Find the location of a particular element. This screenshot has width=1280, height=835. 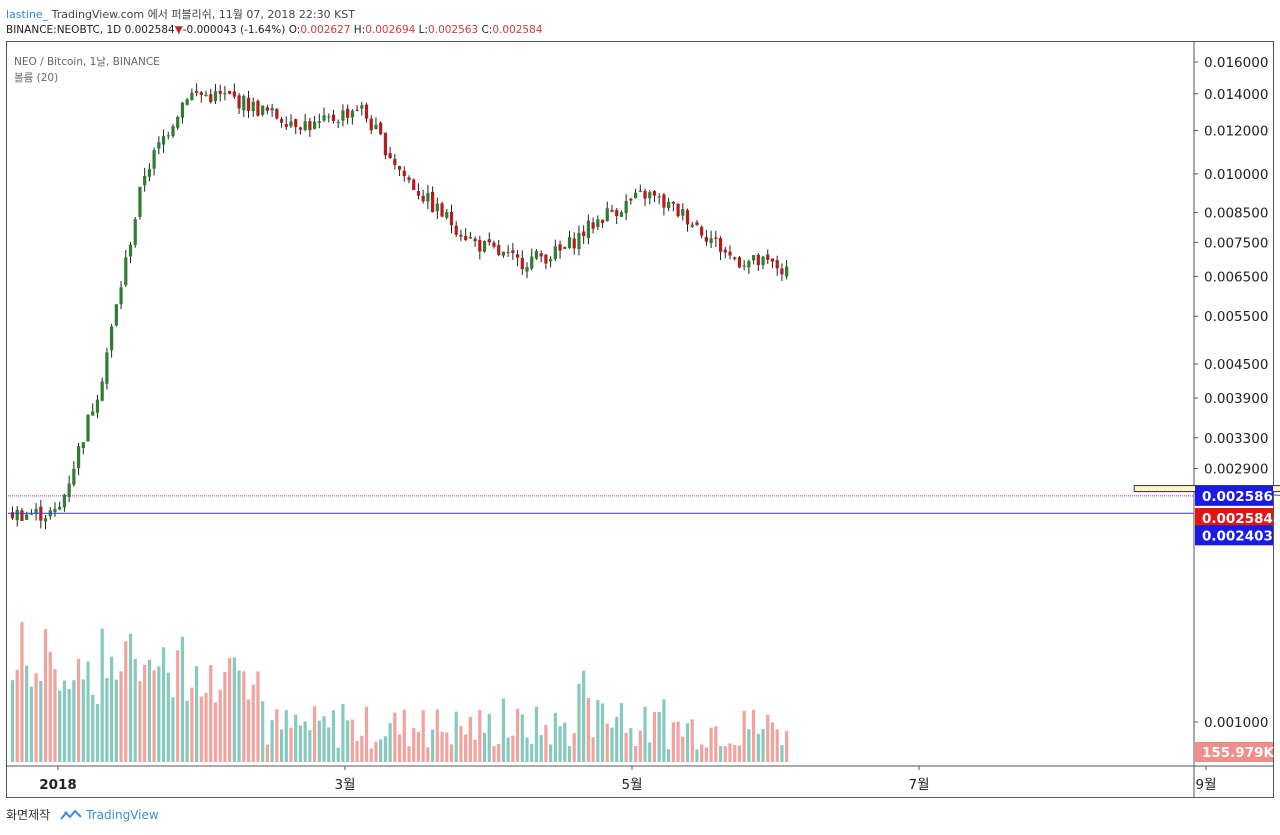

legend-volume: 볼륨 (20) is located at coordinates (36, 78).